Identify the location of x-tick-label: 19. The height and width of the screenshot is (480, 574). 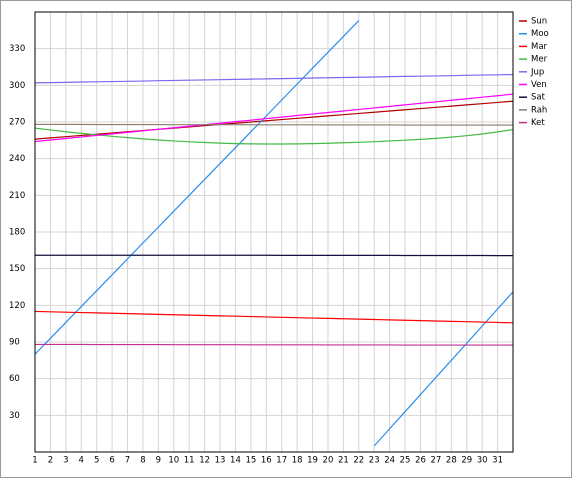
(312, 461).